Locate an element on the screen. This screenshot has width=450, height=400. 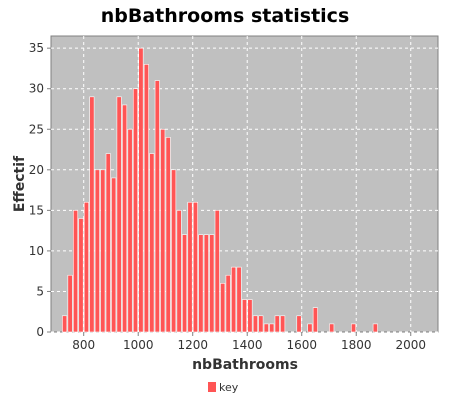
x-tick-label: 1400 is located at coordinates (247, 345).